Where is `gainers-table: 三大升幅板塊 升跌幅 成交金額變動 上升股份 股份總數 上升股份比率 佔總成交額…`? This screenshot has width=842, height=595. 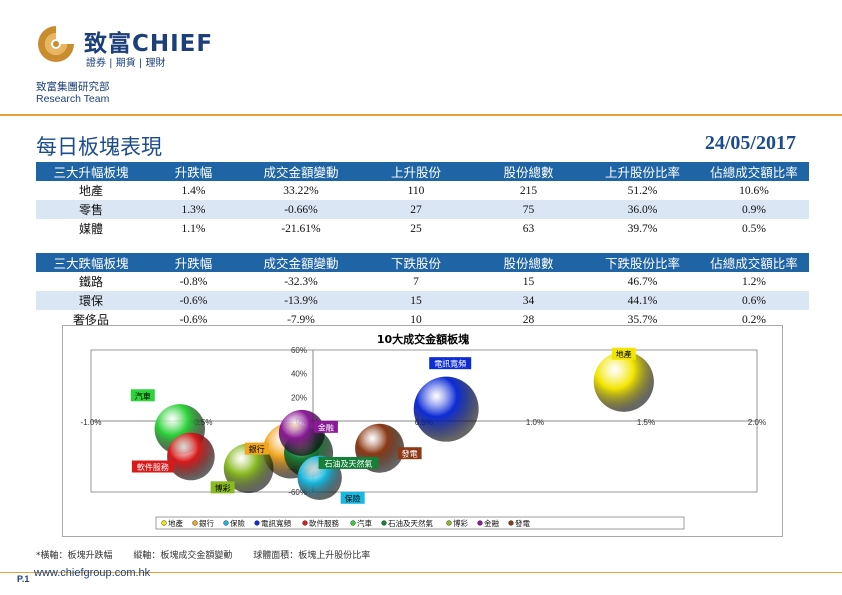 gainers-table: 三大升幅板塊 升跌幅 成交金額變動 上升股份 股份總數 上升股份比率 佔總成交額… is located at coordinates (422, 200).